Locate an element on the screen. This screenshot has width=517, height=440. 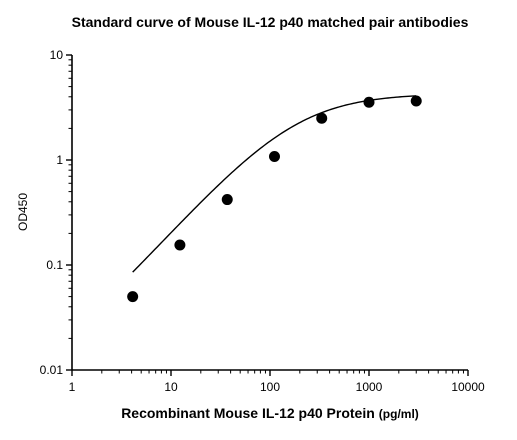
x-ticks is located at coordinates (270, 373).